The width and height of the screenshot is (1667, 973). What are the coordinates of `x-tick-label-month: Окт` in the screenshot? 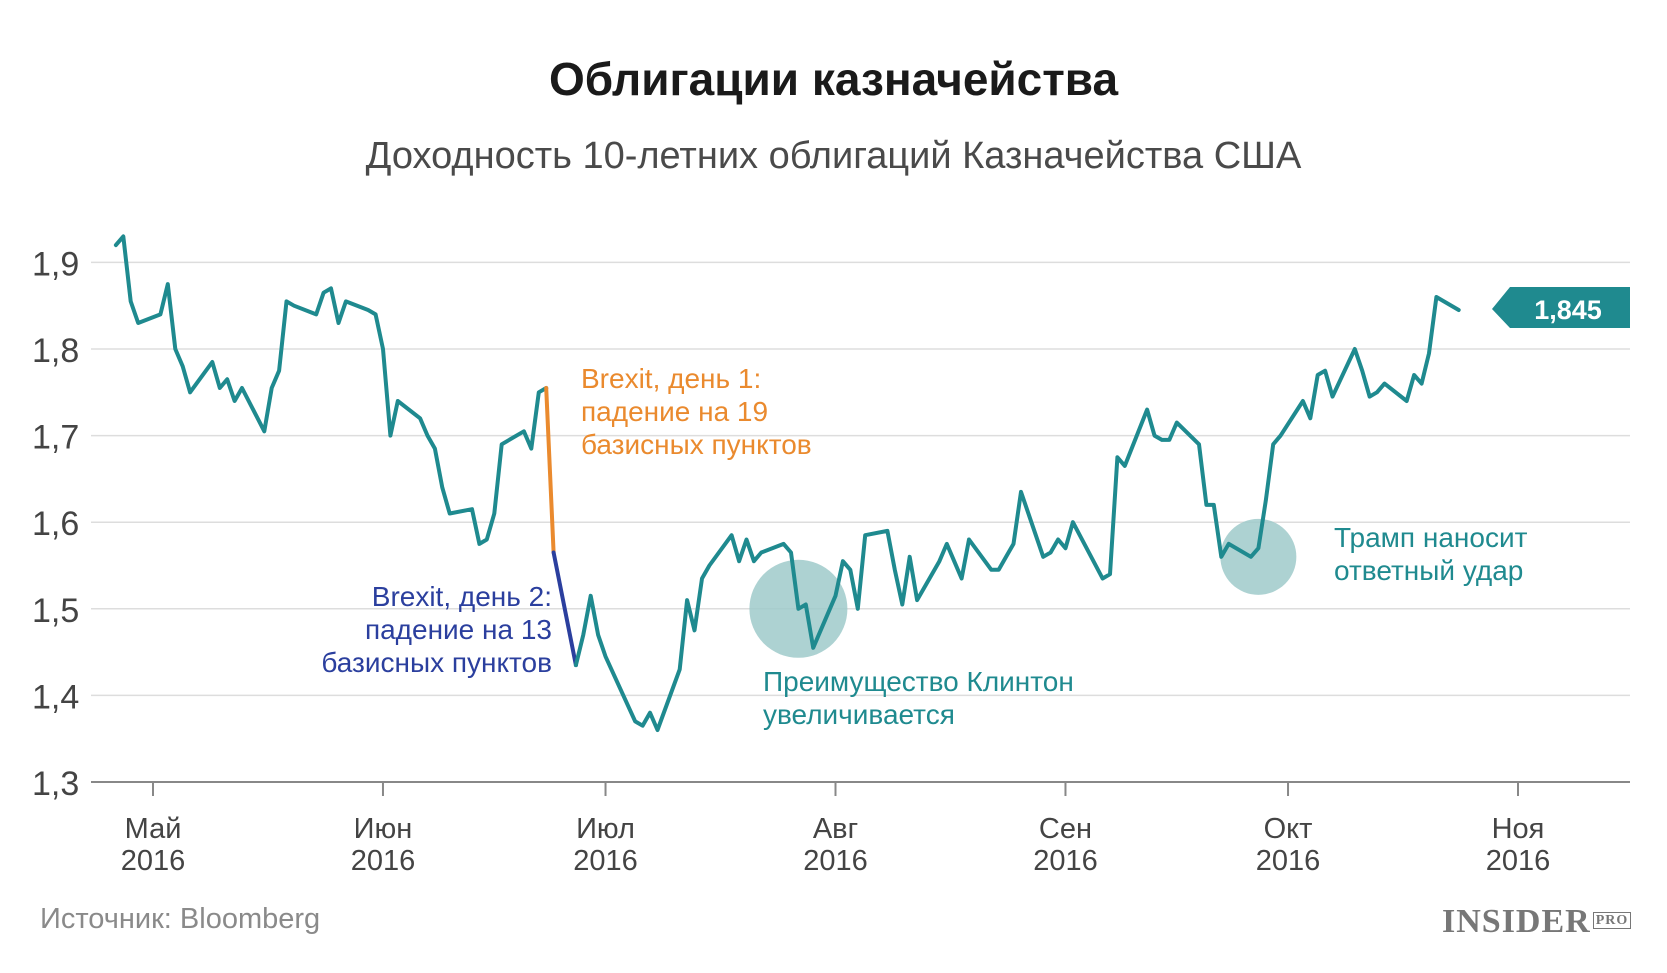 It's located at (1288, 829).